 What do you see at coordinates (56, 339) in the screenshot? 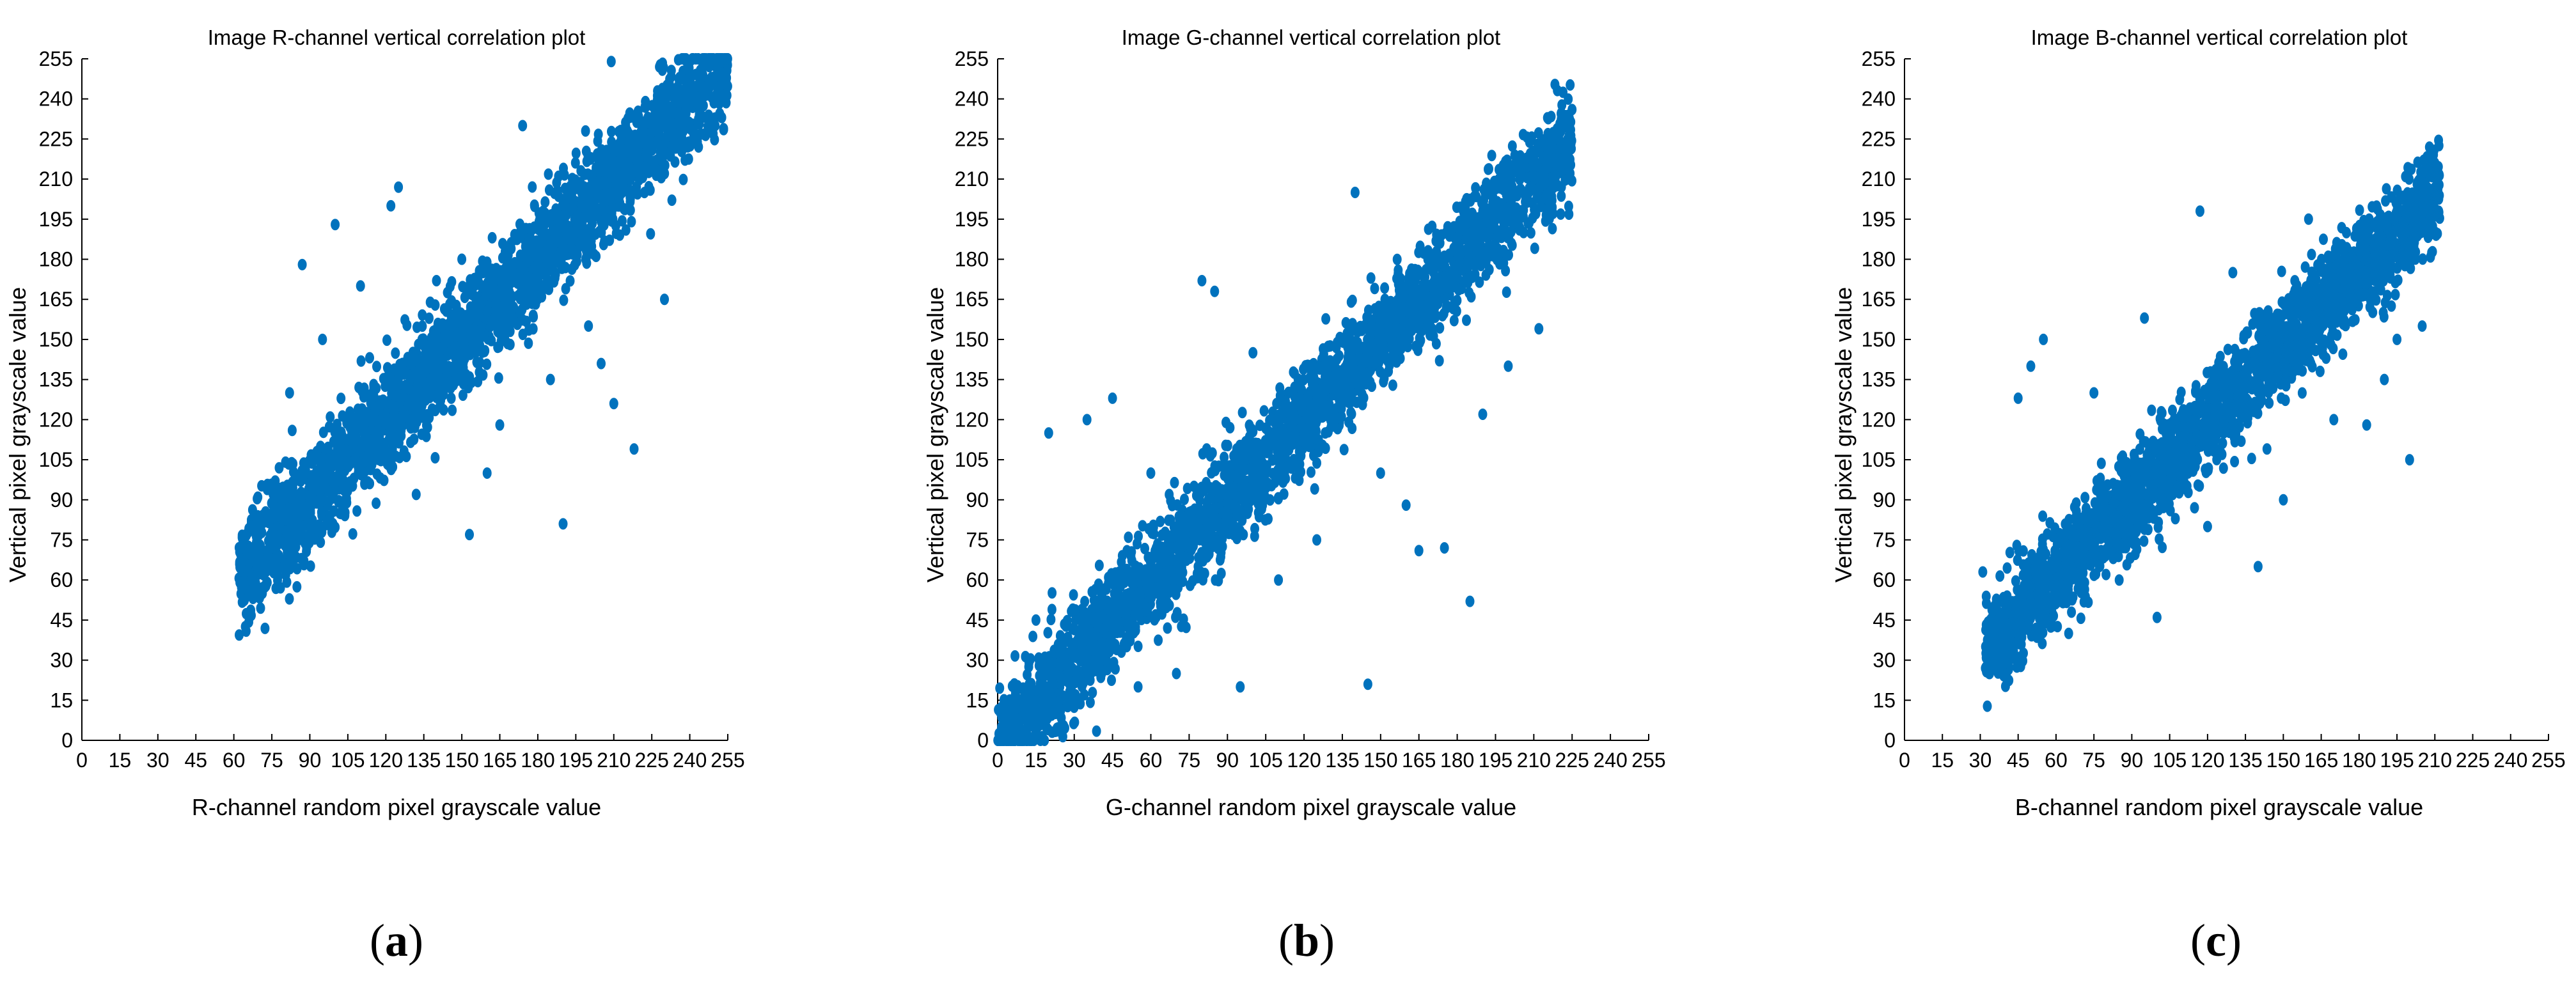
I see `y-tick-label: 150` at bounding box center [56, 339].